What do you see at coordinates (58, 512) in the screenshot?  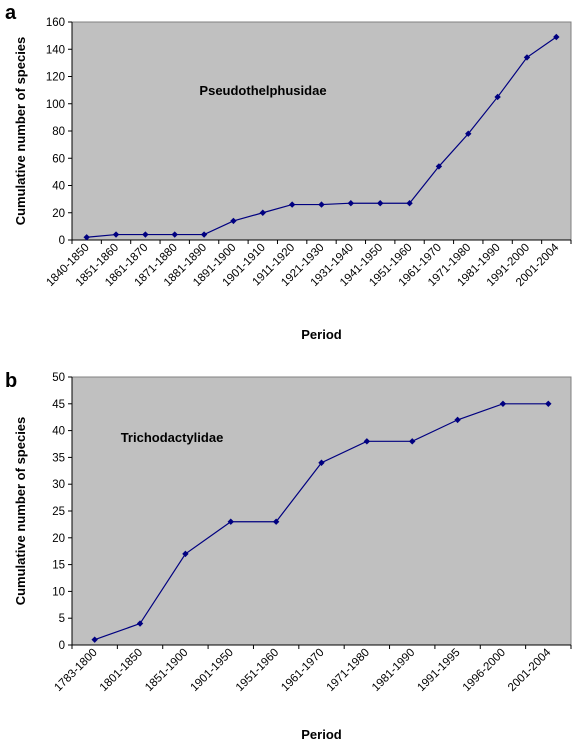 I see `y-tick-label-b: 25` at bounding box center [58, 512].